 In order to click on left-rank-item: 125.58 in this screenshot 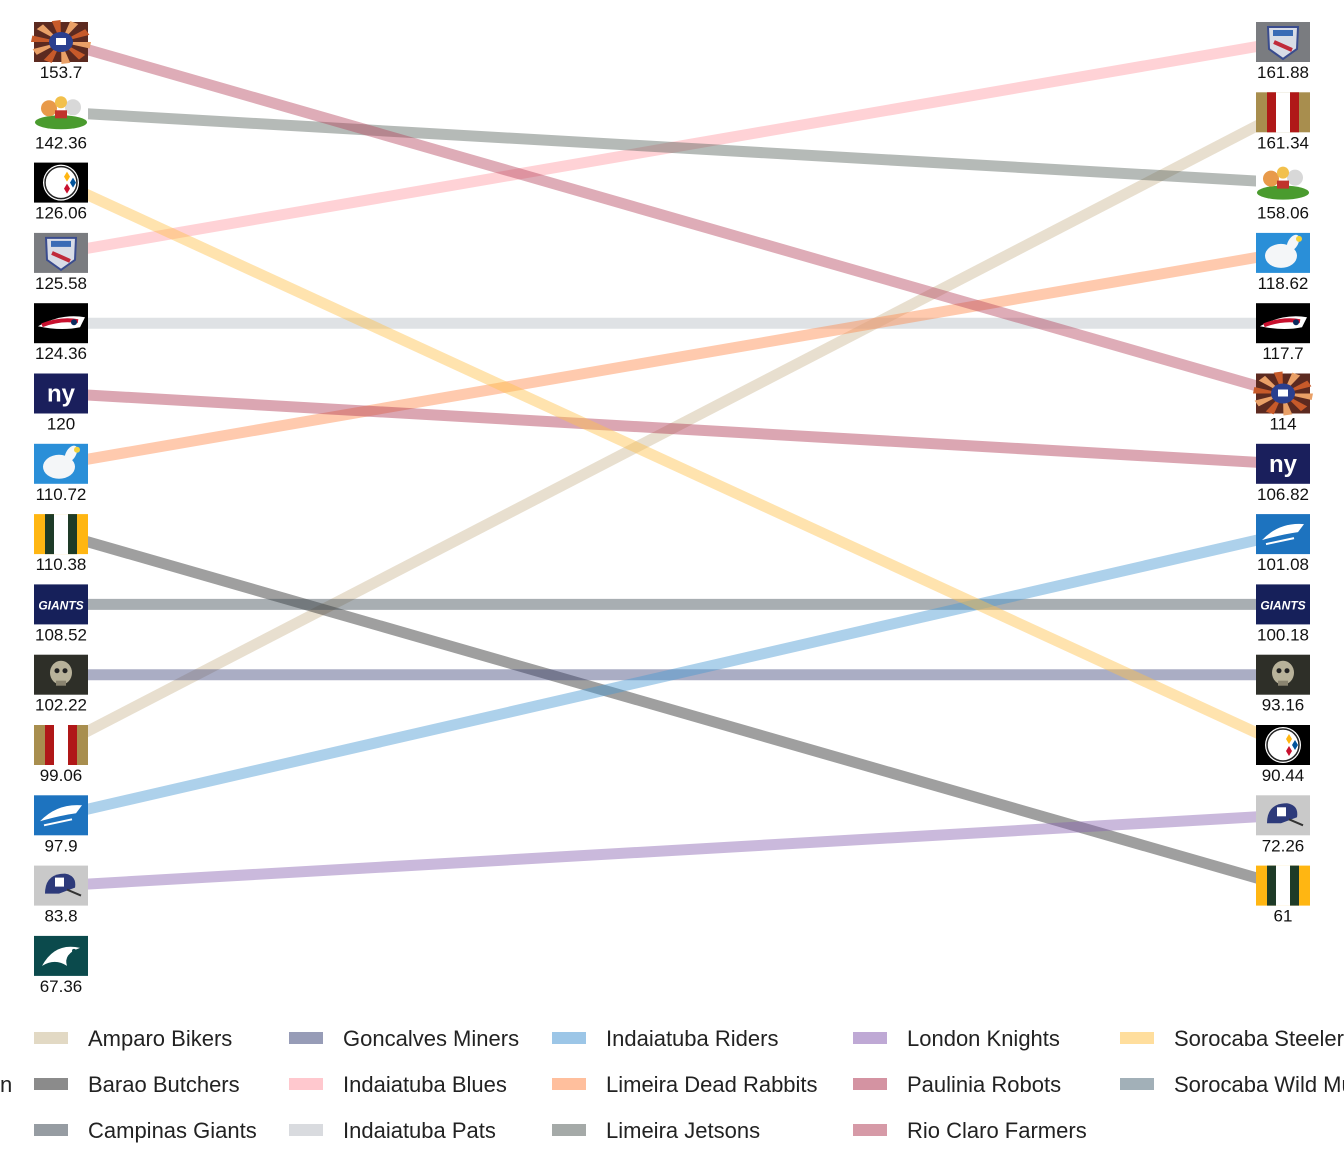, I will do `click(61, 262)`.